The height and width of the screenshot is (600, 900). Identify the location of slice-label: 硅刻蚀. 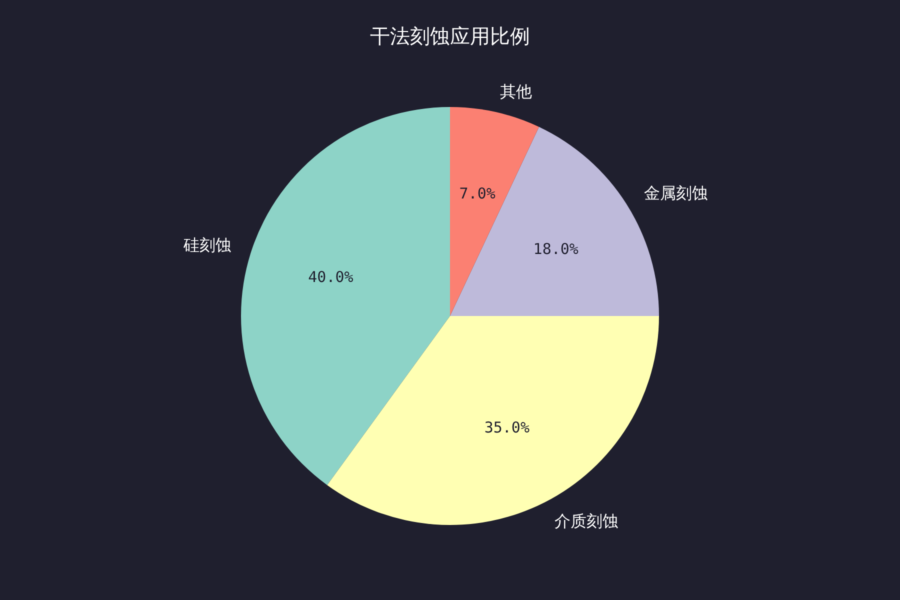
(207, 244).